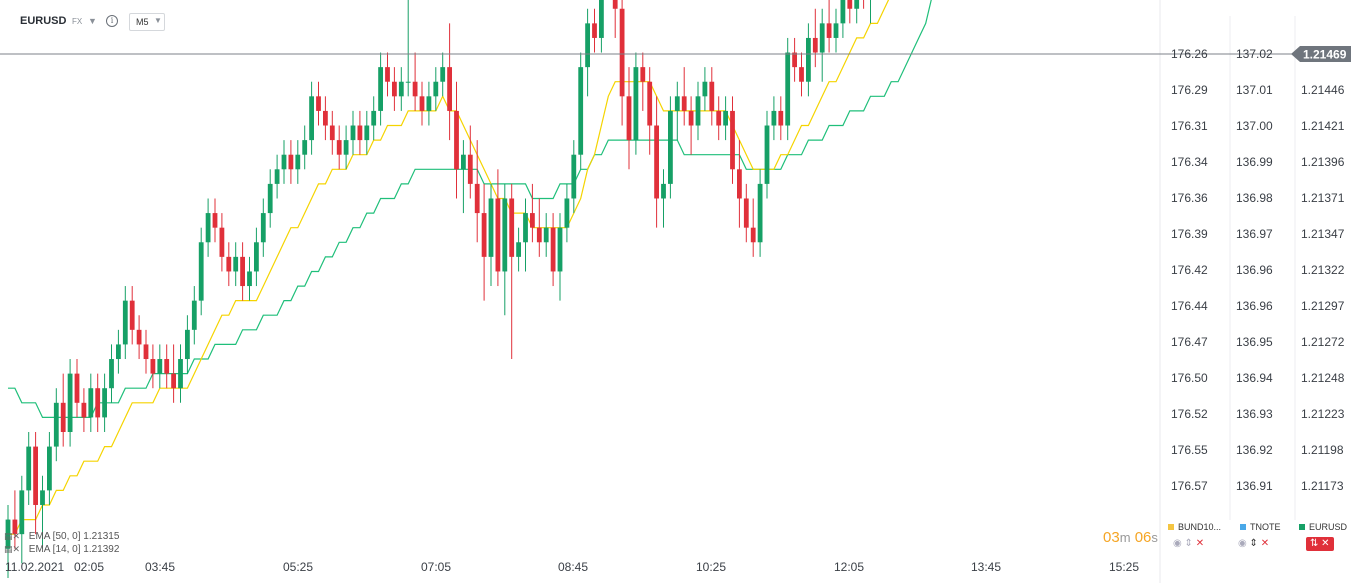 The image size is (1361, 583). I want to click on price-tag-label: 1.21469, so click(1325, 55).